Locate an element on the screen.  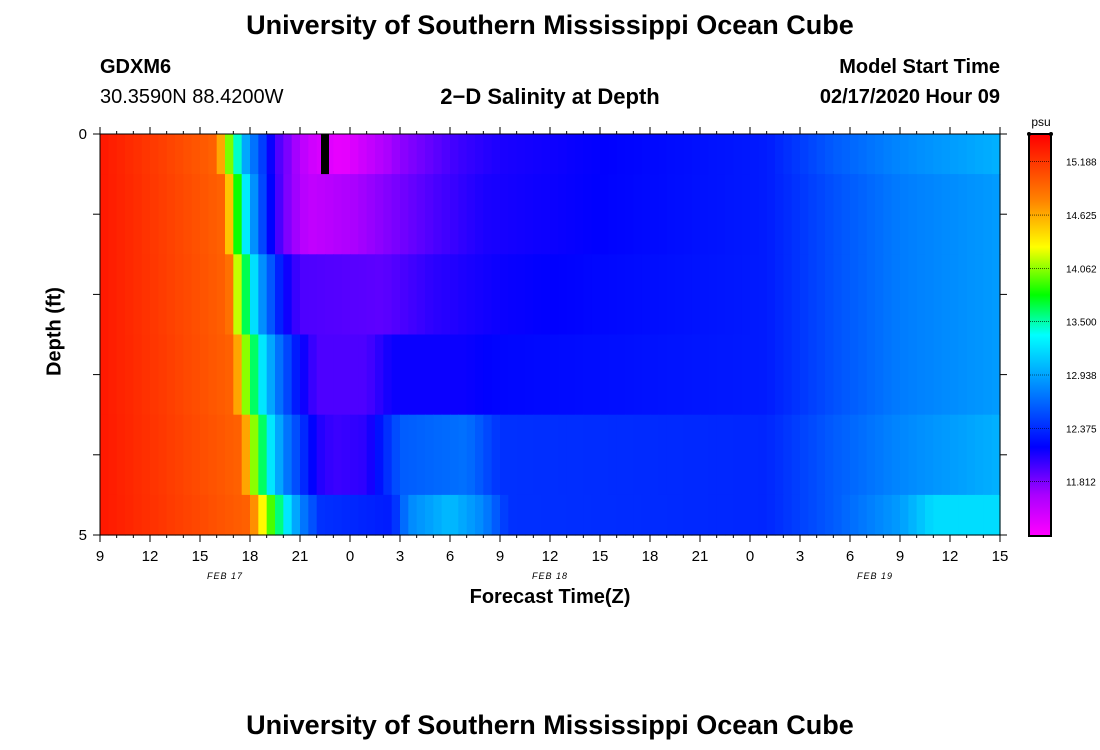
y-axis-tick-labels: 05 is located at coordinates (83, 335).